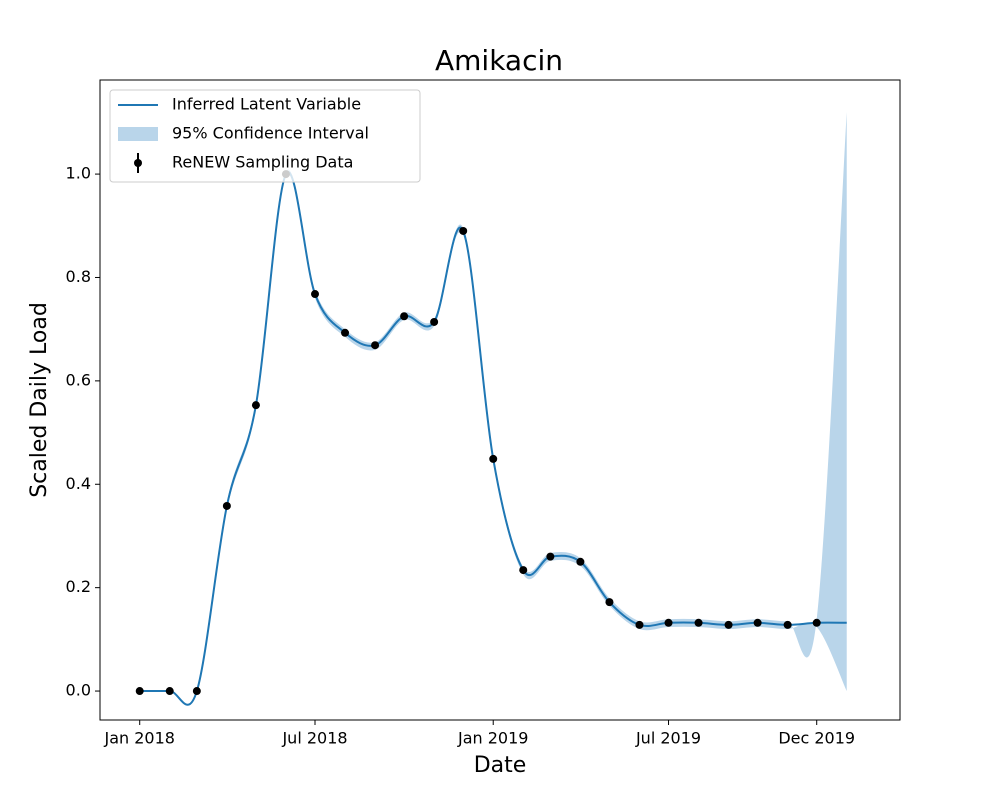 The image size is (1000, 800). What do you see at coordinates (78, 379) in the screenshot?
I see `y-tick-label: 0.6` at bounding box center [78, 379].